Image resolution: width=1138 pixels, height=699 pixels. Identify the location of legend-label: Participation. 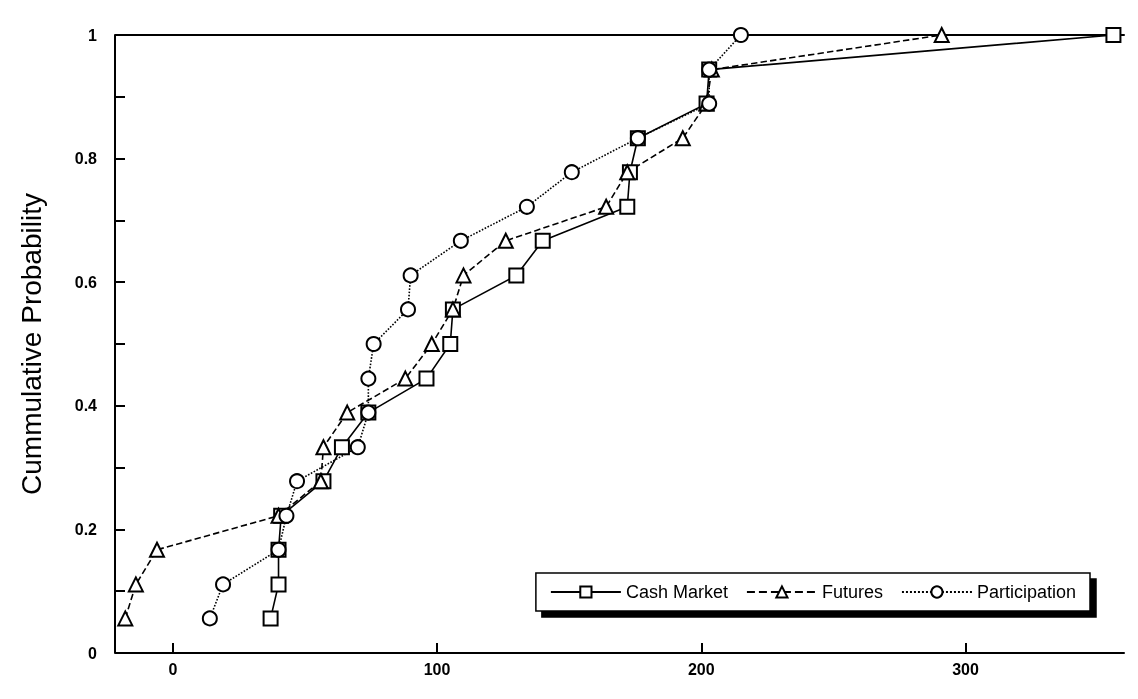
(1026, 592).